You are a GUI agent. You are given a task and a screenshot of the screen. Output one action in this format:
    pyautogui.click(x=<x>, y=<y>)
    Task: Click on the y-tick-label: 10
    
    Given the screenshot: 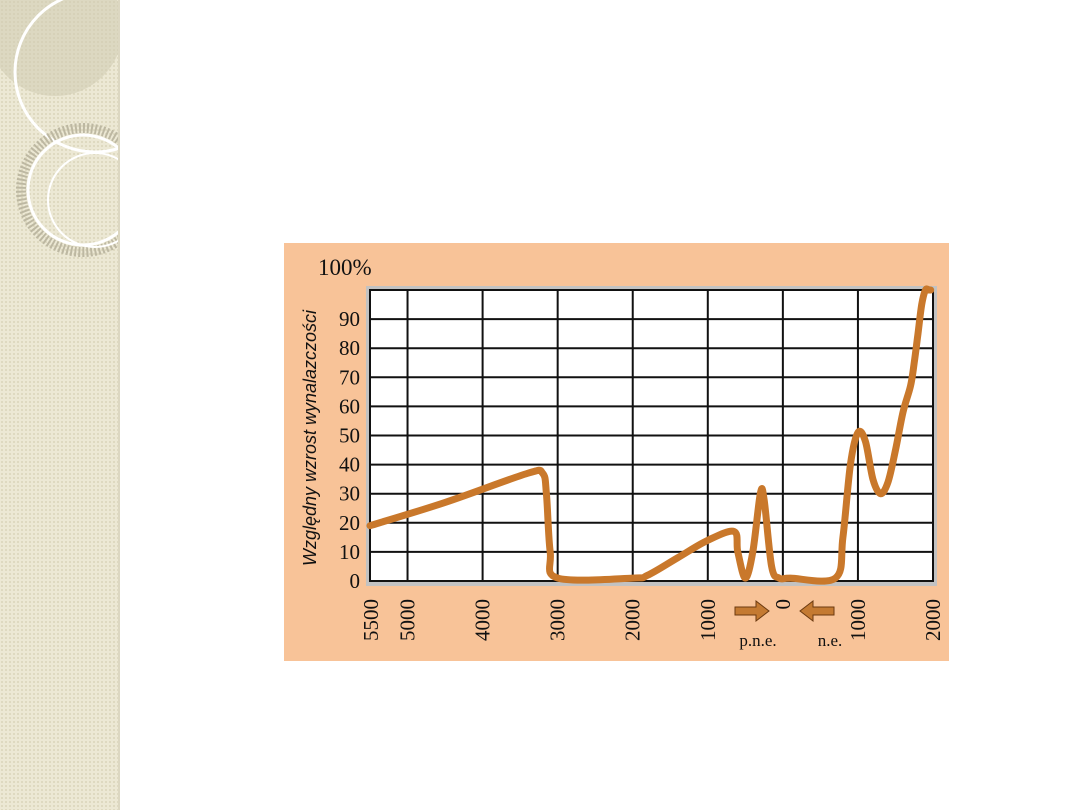 What is the action you would take?
    pyautogui.click(x=349, y=552)
    